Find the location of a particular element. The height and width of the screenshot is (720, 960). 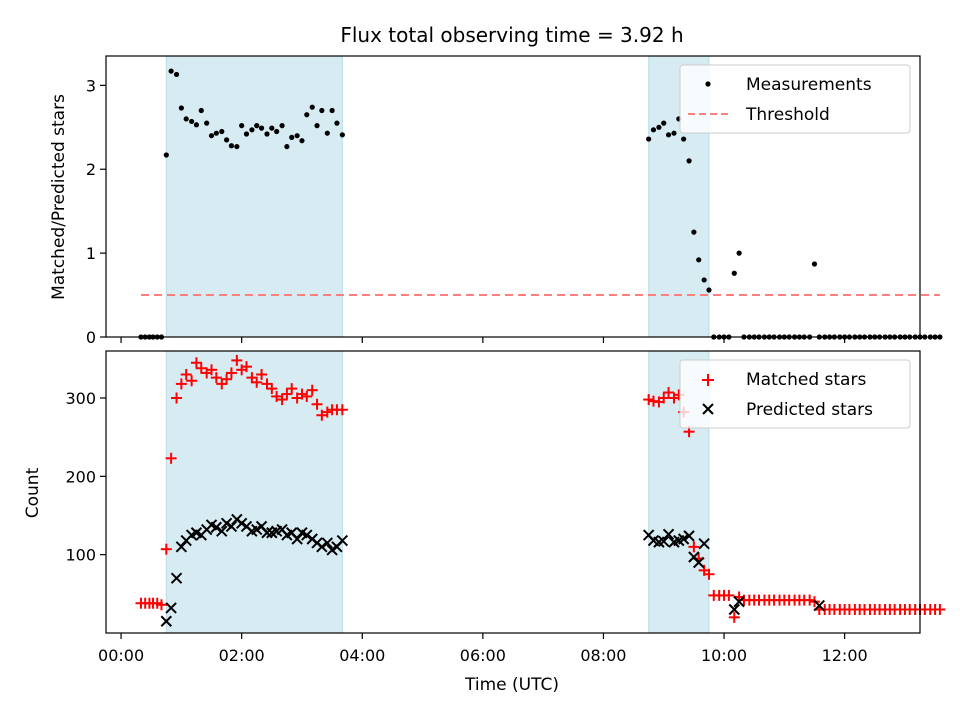

bottom-y-tick-label: 300 is located at coordinates (80, 398).